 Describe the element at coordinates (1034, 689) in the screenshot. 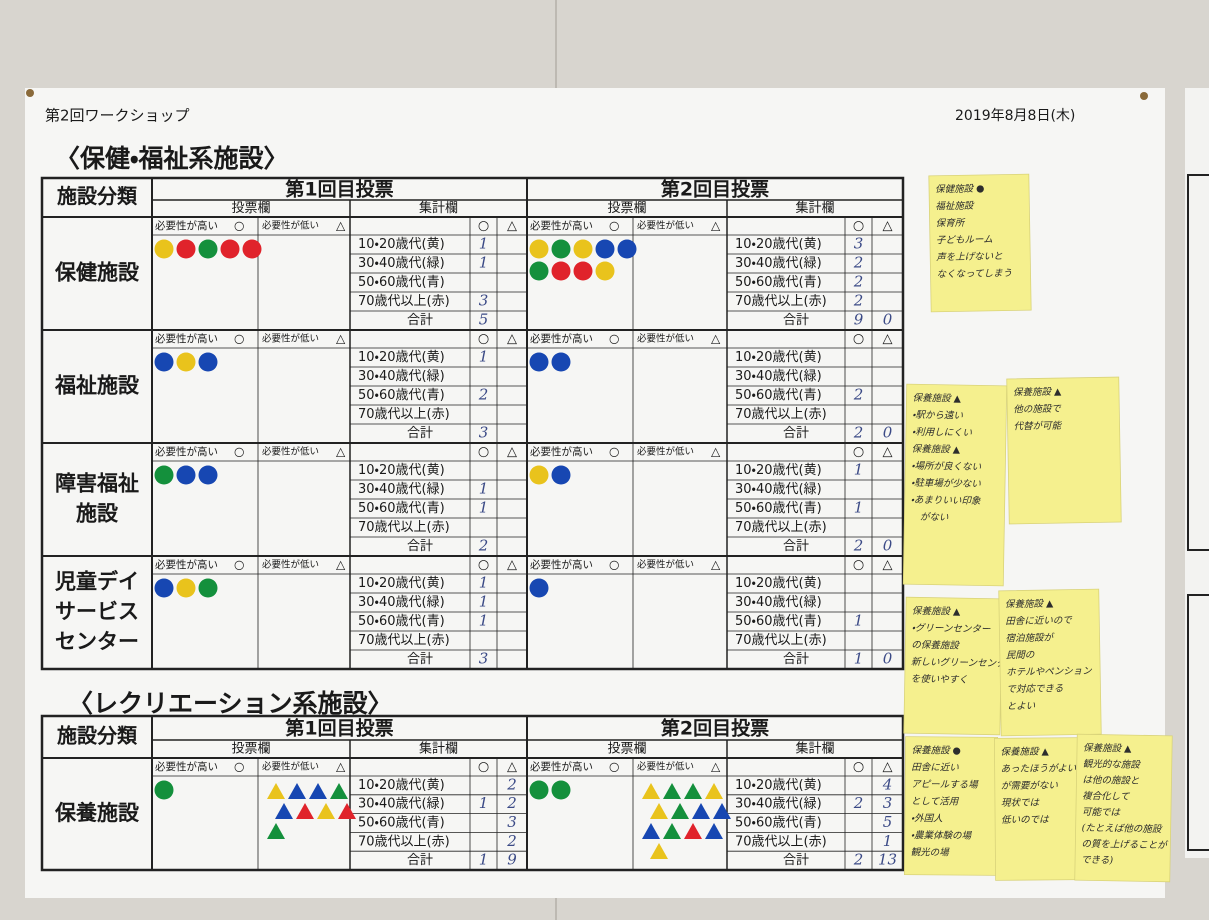

I see `note-line: で対応できる` at that location.